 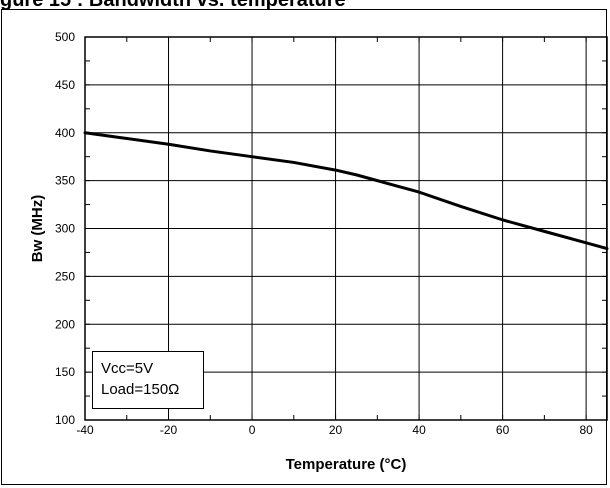 What do you see at coordinates (173, 5) in the screenshot?
I see `figure-title: gure 15 : Bandwidth vs. temperature` at bounding box center [173, 5].